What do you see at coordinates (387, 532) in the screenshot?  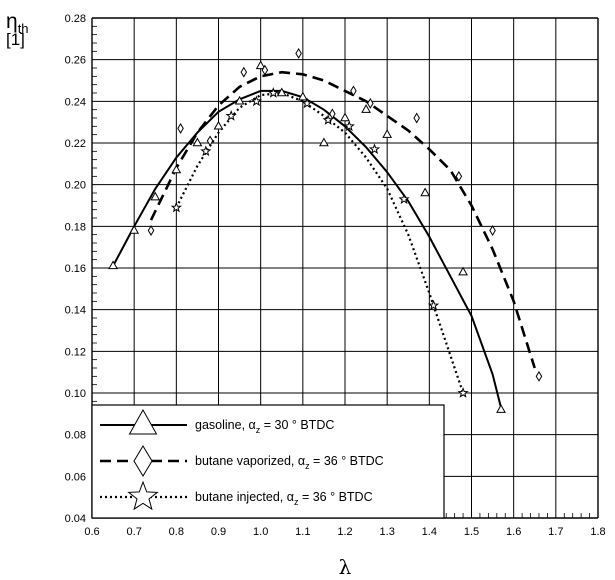 I see `x-tick-label: 1.3` at bounding box center [387, 532].